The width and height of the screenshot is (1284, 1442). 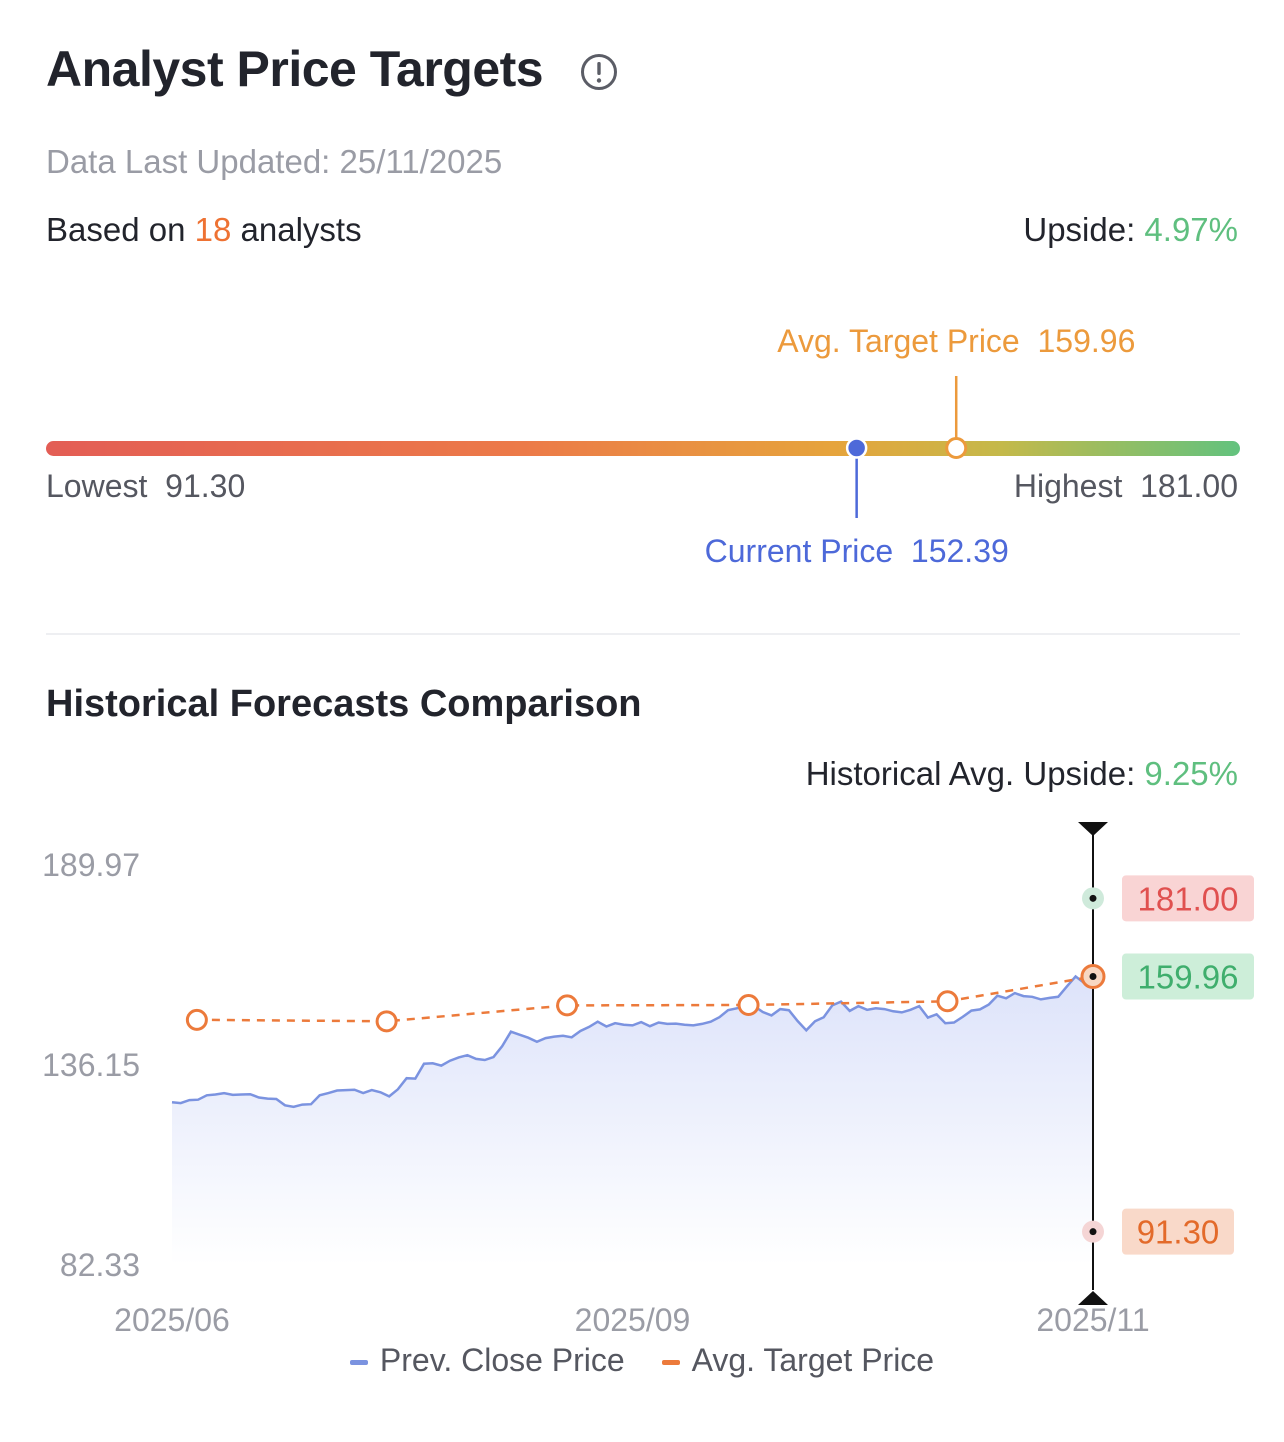 I want to click on legend-label-target: Avg. Target Price, so click(x=813, y=1360).